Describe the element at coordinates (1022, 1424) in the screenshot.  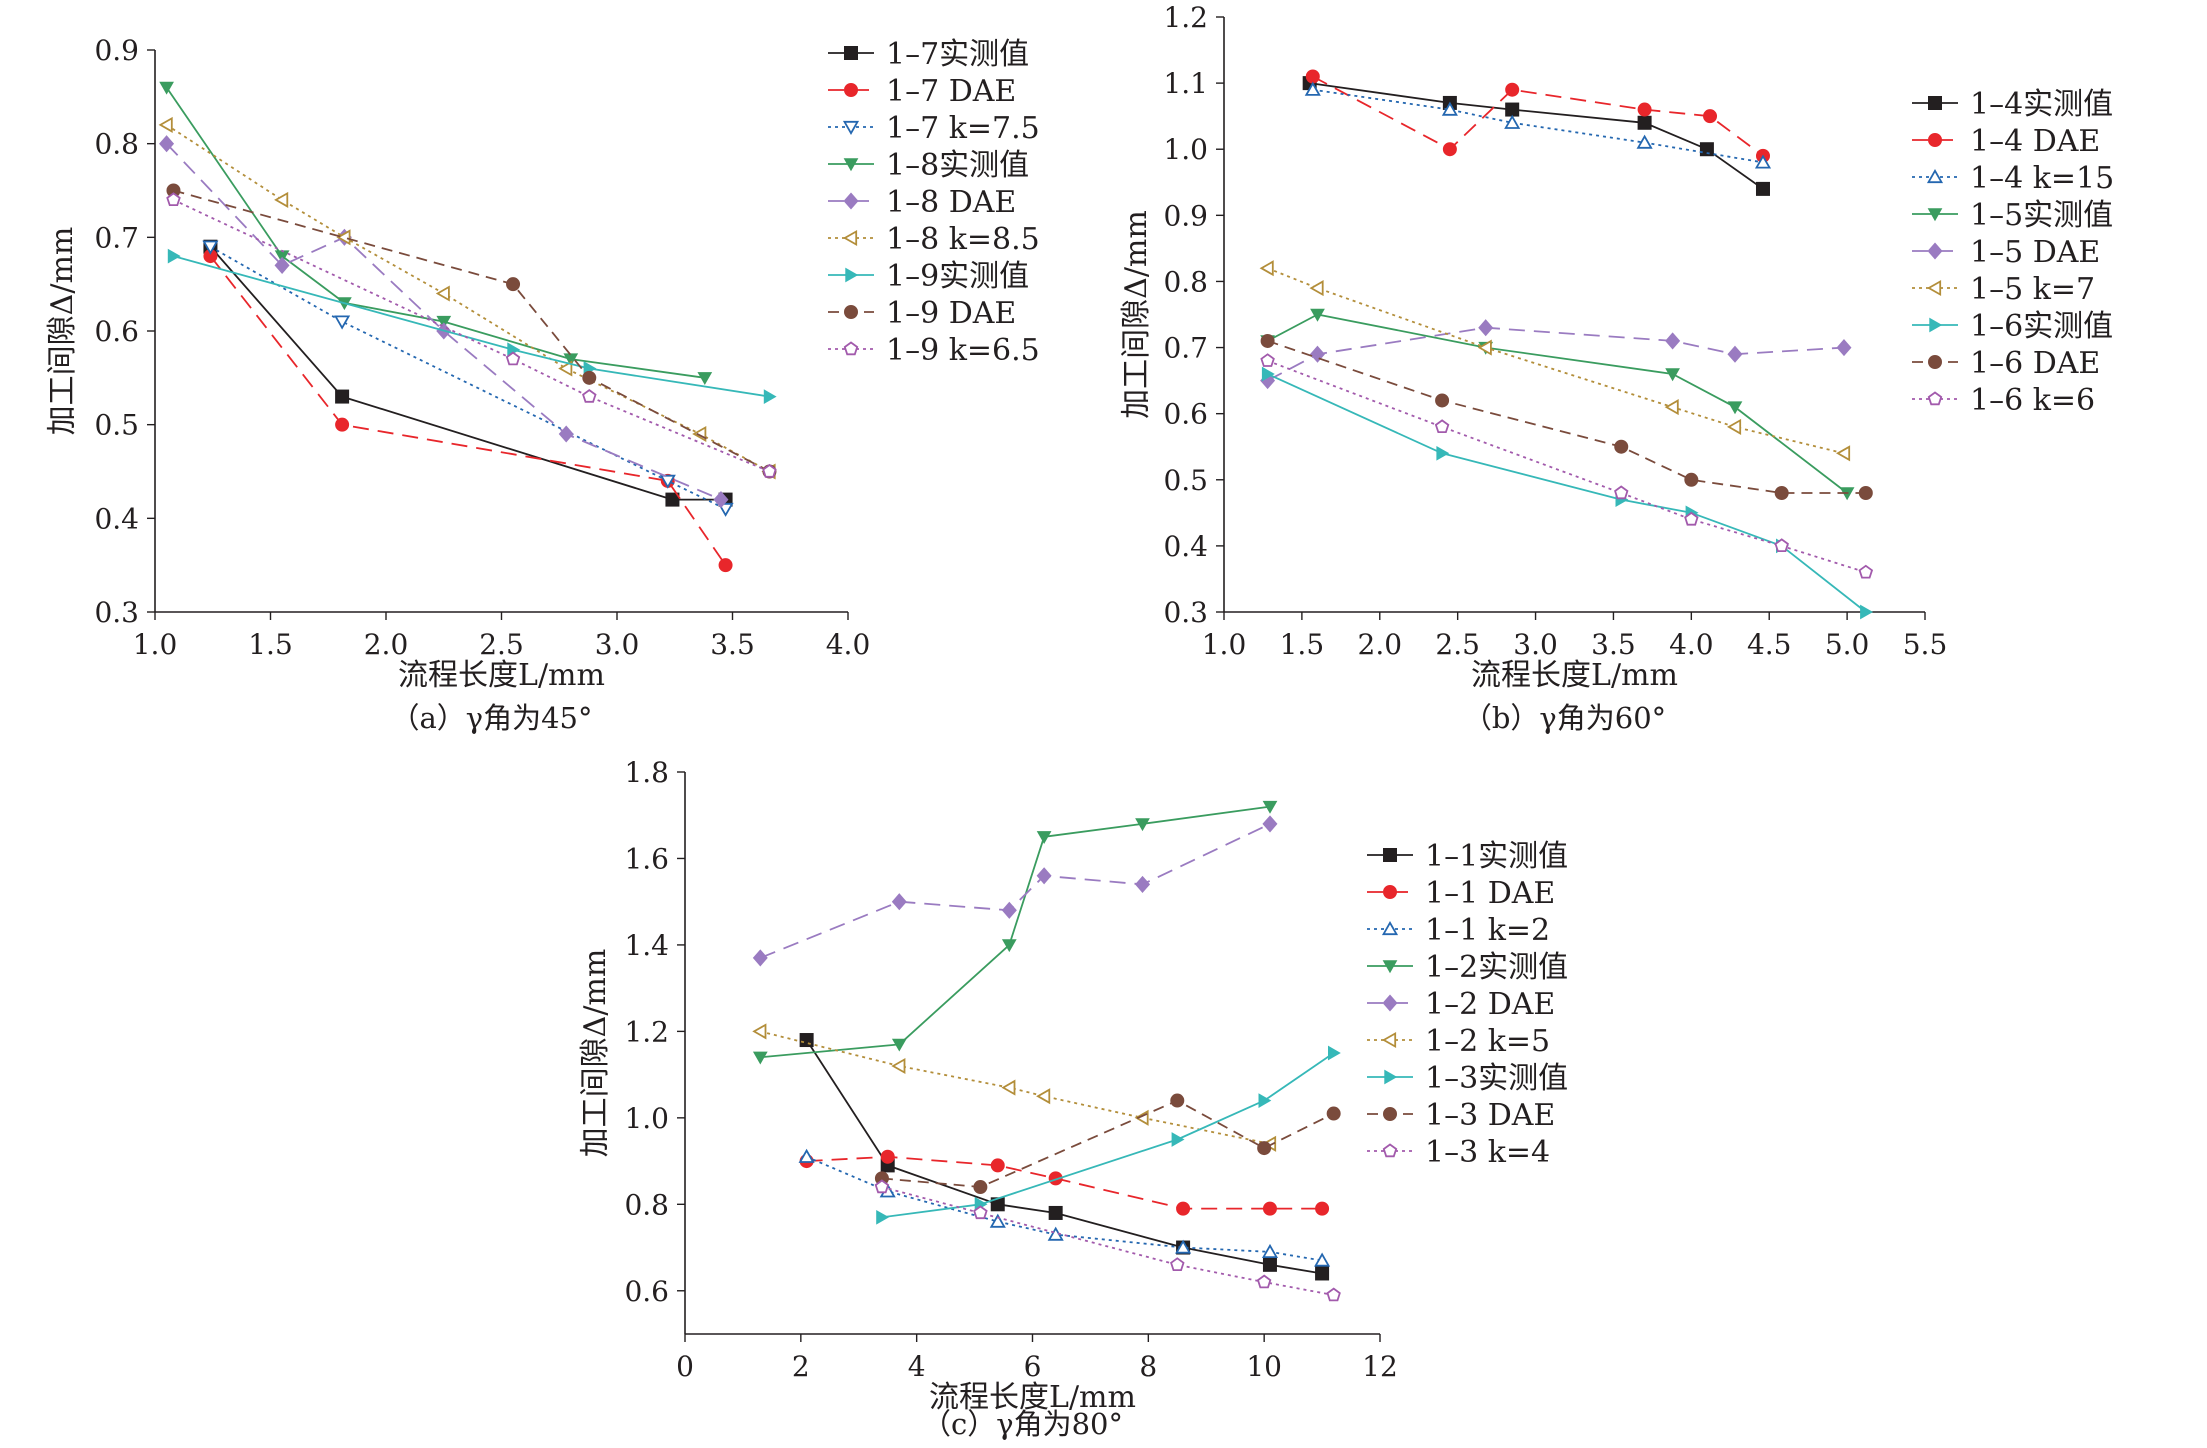
I see `panel-caption: （c）γ角为80°` at that location.